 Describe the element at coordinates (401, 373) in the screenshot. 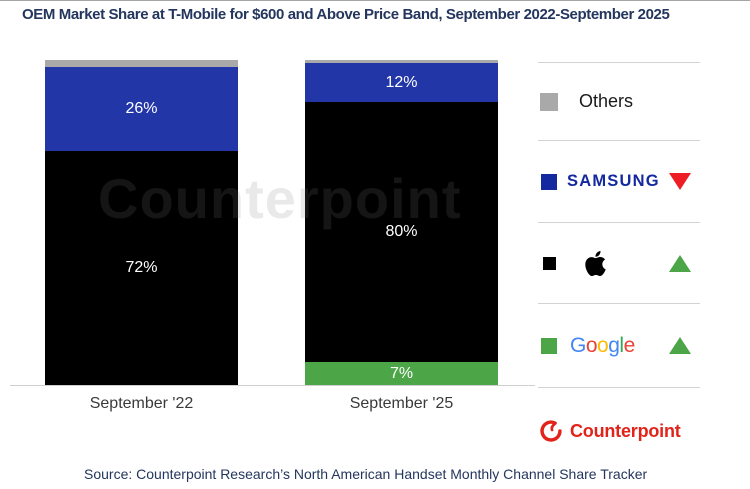

I see `segment-google: 7%` at that location.